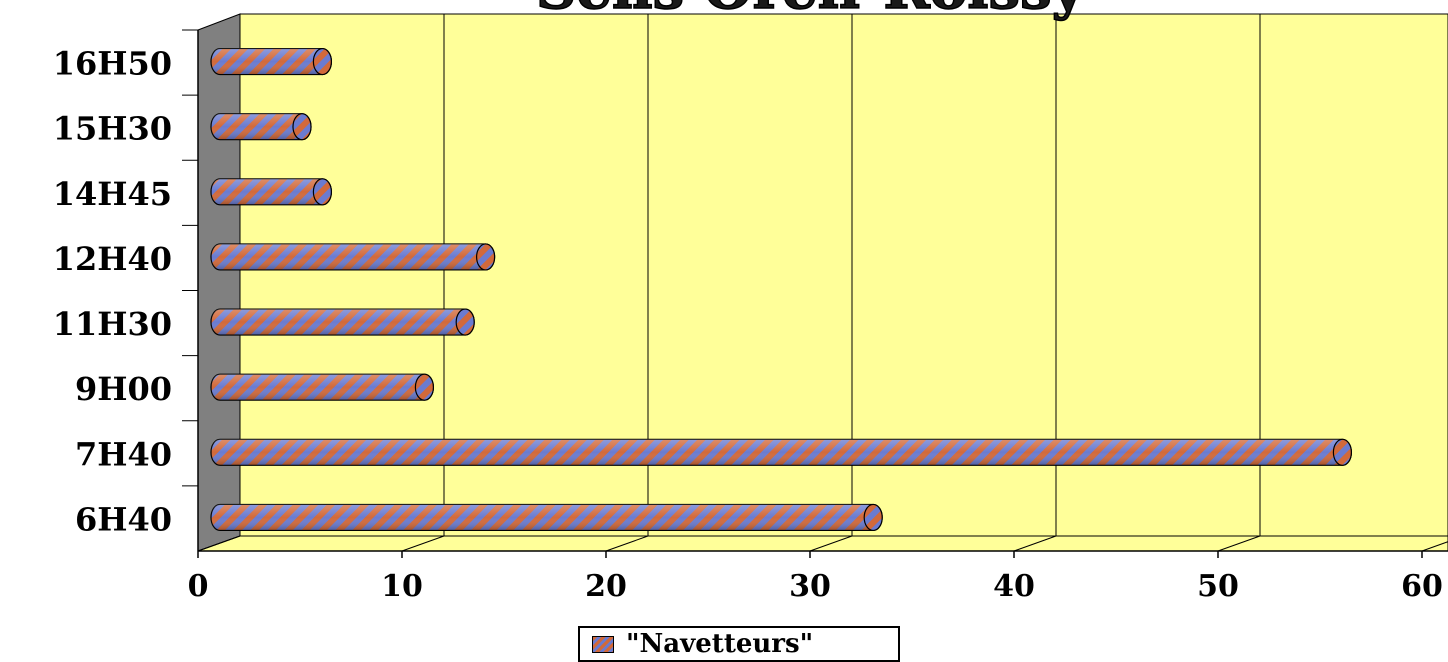 This screenshot has height=662, width=1448. I want to click on plot-side-wall, so click(219, 282).